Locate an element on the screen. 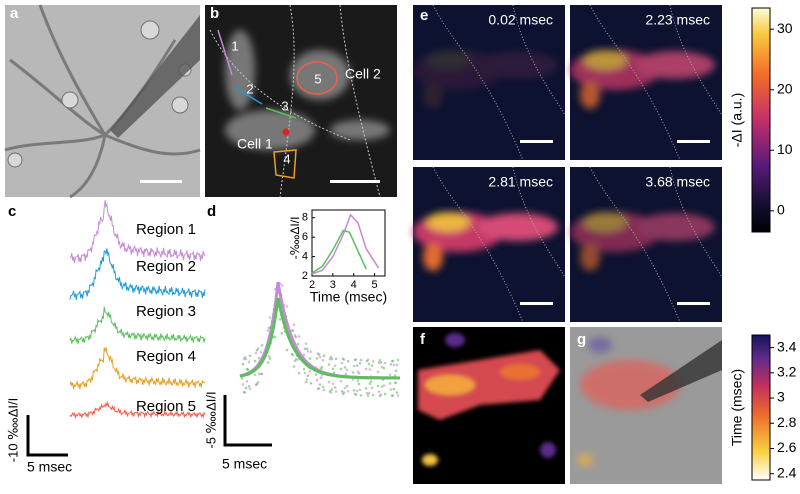  colorbar-tick-label: 20 is located at coordinates (785, 88).